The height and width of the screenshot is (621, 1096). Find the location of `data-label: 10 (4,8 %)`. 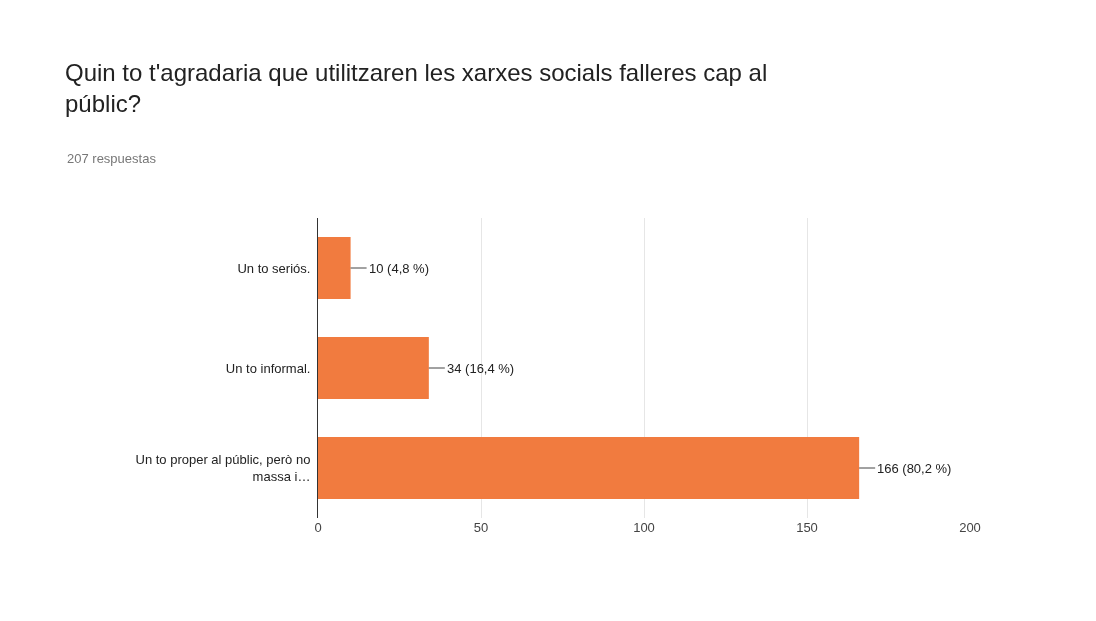

data-label: 10 (4,8 %) is located at coordinates (399, 268).